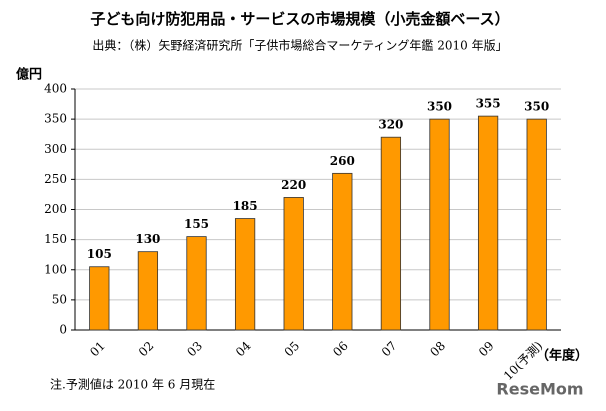  What do you see at coordinates (55, 149) in the screenshot?
I see `y-tick-label: 300` at bounding box center [55, 149].